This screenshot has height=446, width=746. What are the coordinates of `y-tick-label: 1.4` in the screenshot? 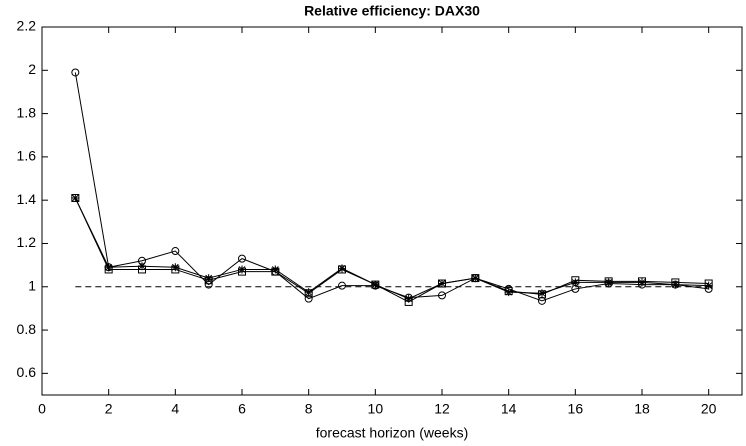 It's located at (27, 199).